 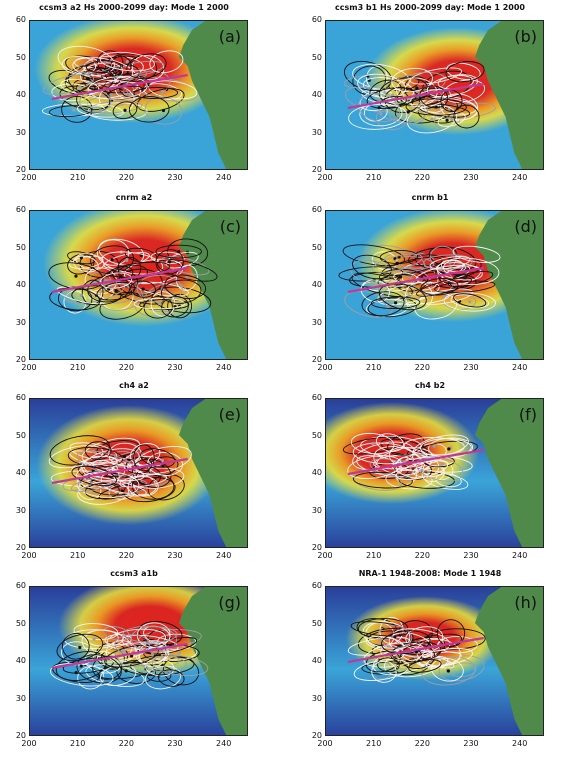 What do you see at coordinates (78, 177) in the screenshot?
I see `x-tick-label: 210` at bounding box center [78, 177].